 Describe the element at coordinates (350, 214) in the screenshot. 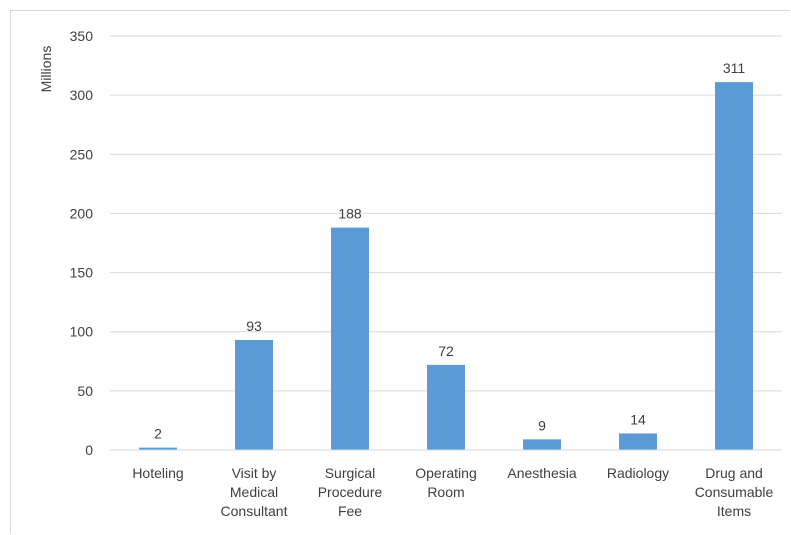

I see `data-label: 188` at that location.